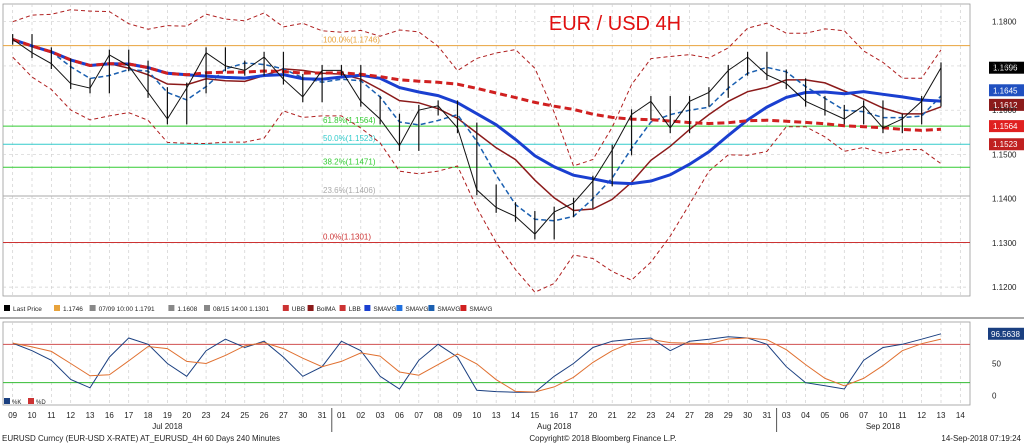 The height and width of the screenshot is (444, 1024). Describe the element at coordinates (728, 415) in the screenshot. I see `x-day-label: 29` at that location.